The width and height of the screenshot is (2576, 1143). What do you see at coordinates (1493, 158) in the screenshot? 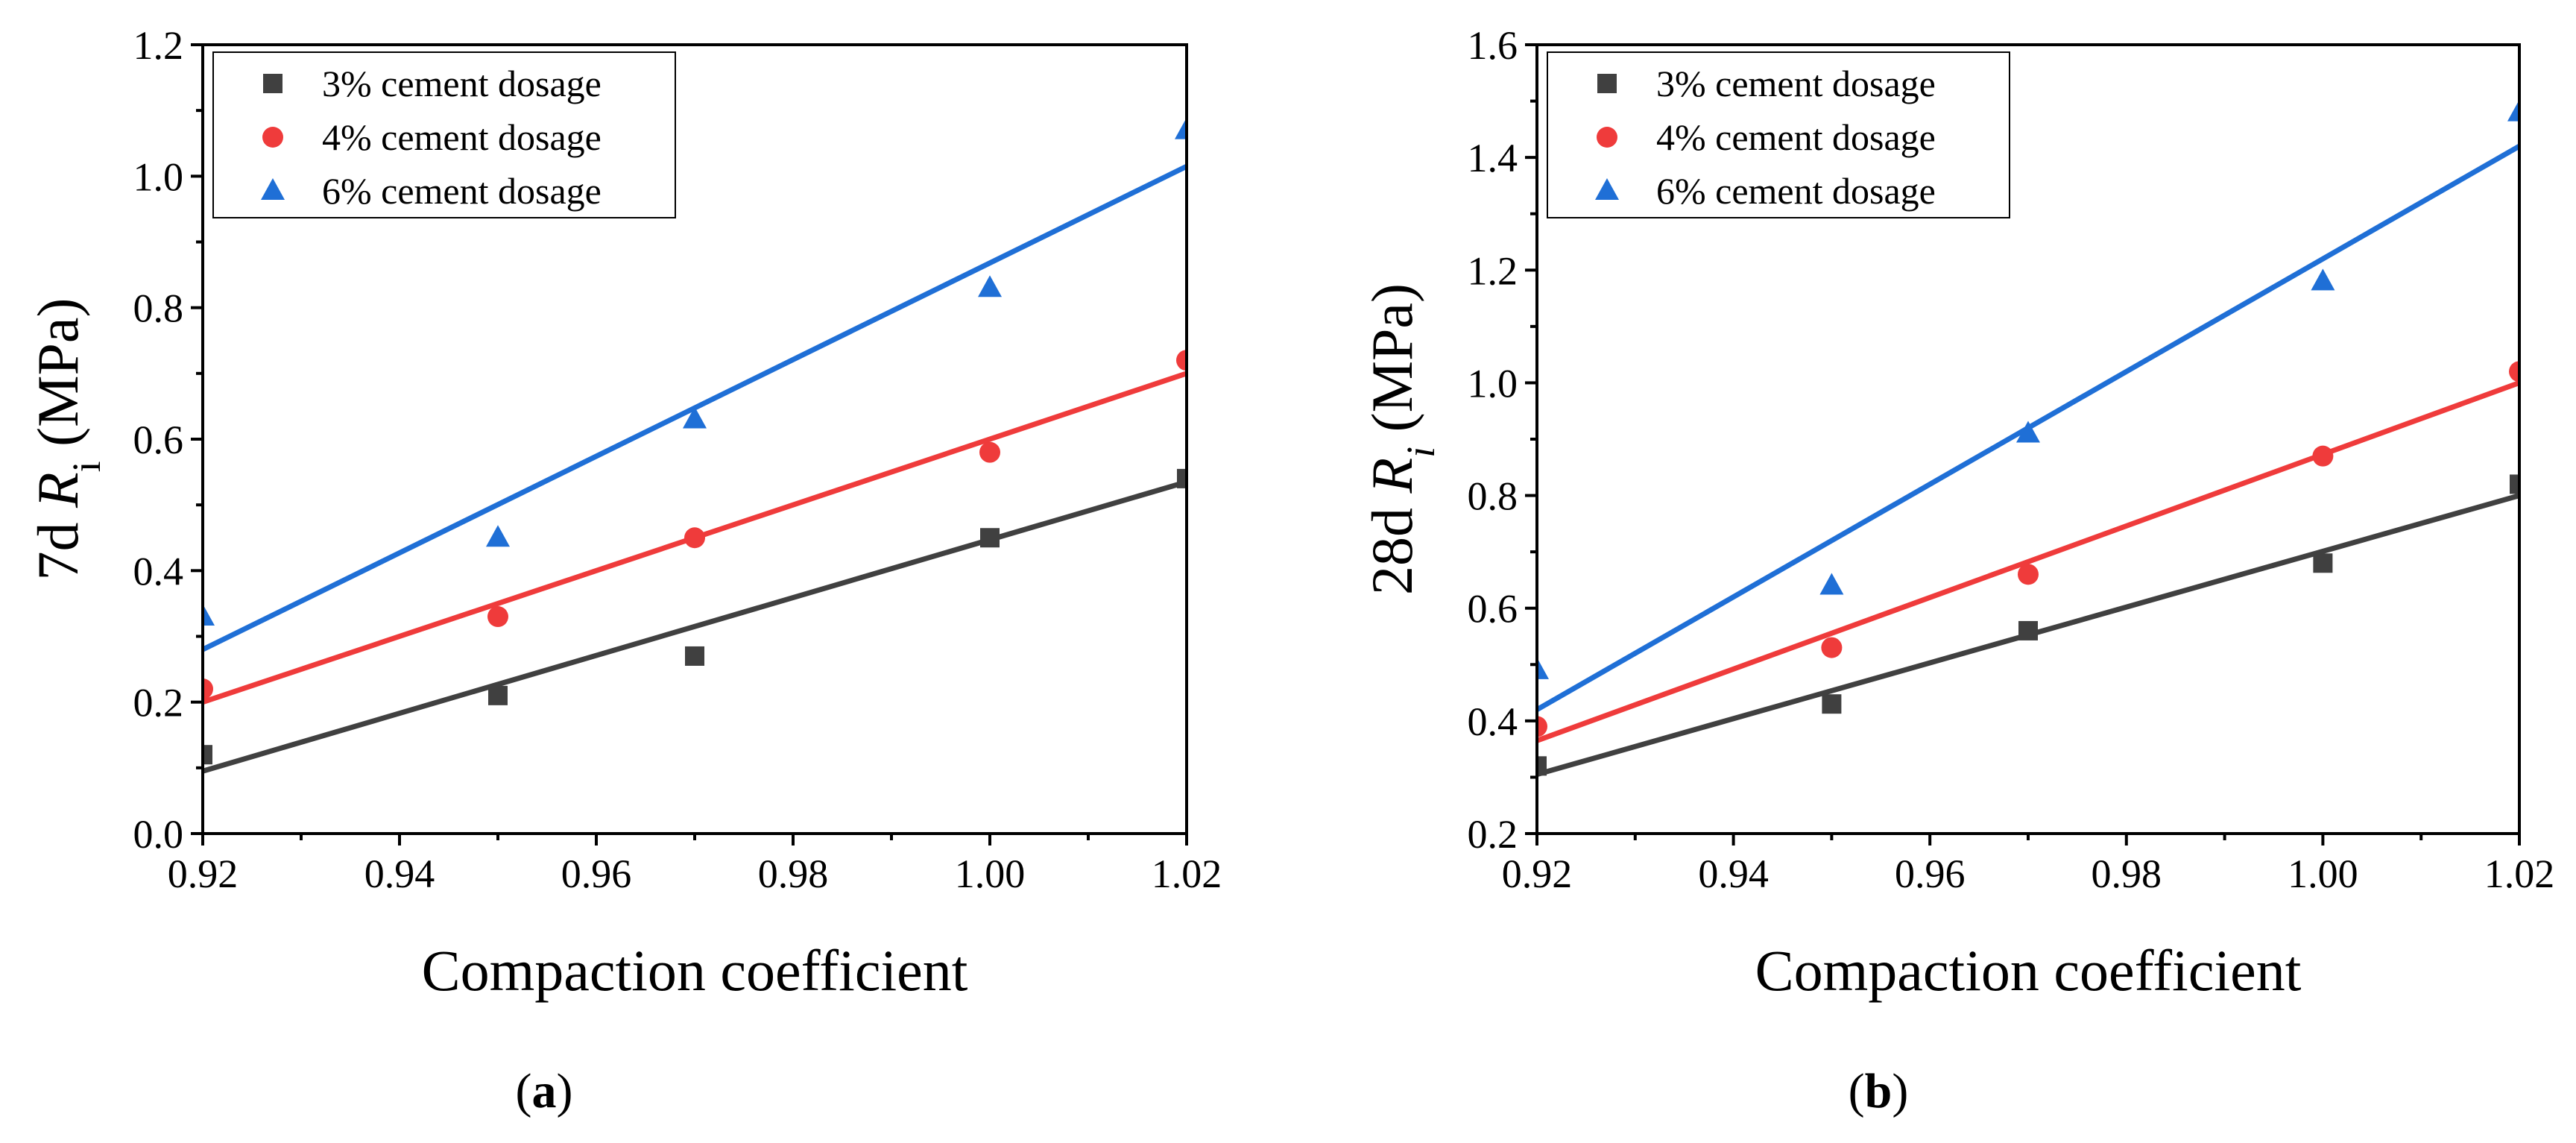
I see `y-tick-label: 1.4` at bounding box center [1493, 158].